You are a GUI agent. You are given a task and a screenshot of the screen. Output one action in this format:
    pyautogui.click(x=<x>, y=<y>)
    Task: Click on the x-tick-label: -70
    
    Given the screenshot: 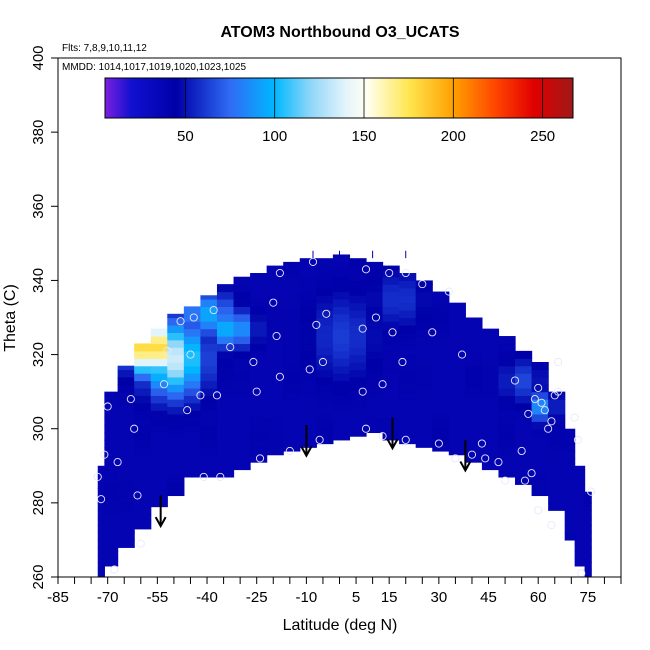 What is the action you would take?
    pyautogui.click(x=108, y=597)
    